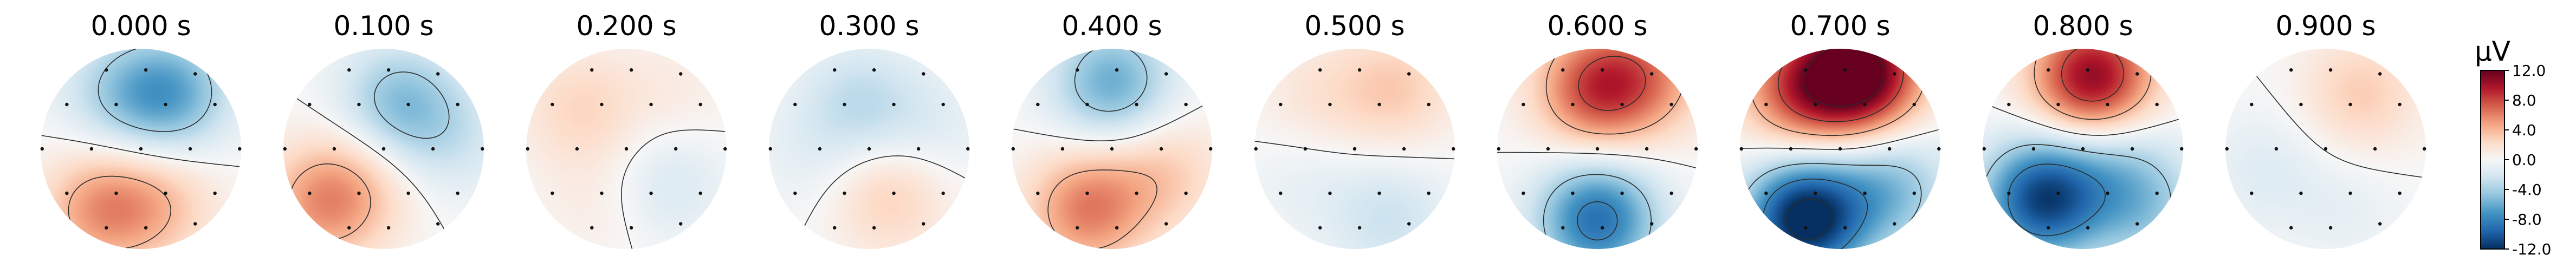 Image resolution: width=2576 pixels, height=275 pixels. I want to click on topomap-title: 0.200 s, so click(626, 26).